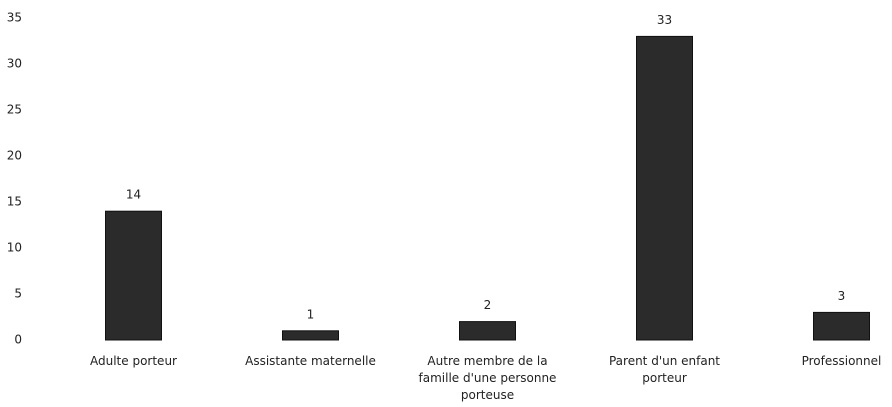  Describe the element at coordinates (14, 64) in the screenshot. I see `y-tick-label: 30` at that location.